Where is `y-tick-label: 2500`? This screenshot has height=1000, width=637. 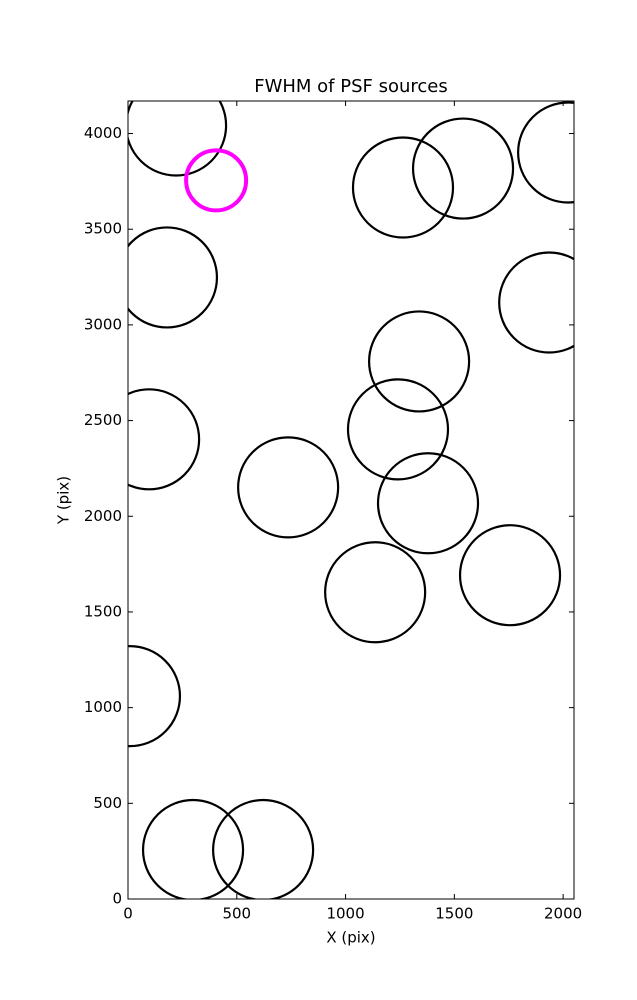
y-tick-label: 2500 is located at coordinates (103, 420).